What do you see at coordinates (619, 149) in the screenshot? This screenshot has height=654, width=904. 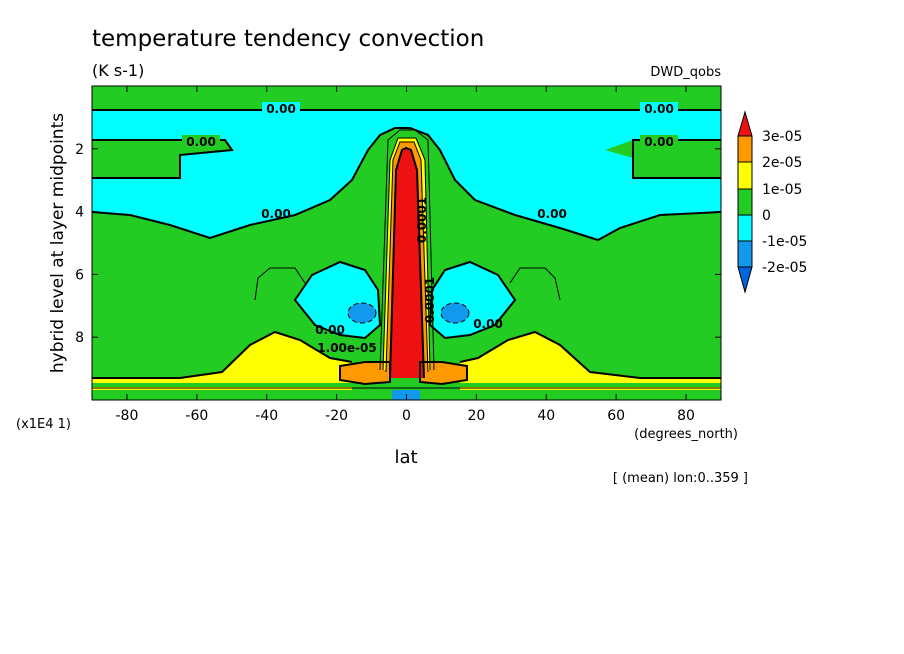 I see `fill-green-notch` at bounding box center [619, 149].